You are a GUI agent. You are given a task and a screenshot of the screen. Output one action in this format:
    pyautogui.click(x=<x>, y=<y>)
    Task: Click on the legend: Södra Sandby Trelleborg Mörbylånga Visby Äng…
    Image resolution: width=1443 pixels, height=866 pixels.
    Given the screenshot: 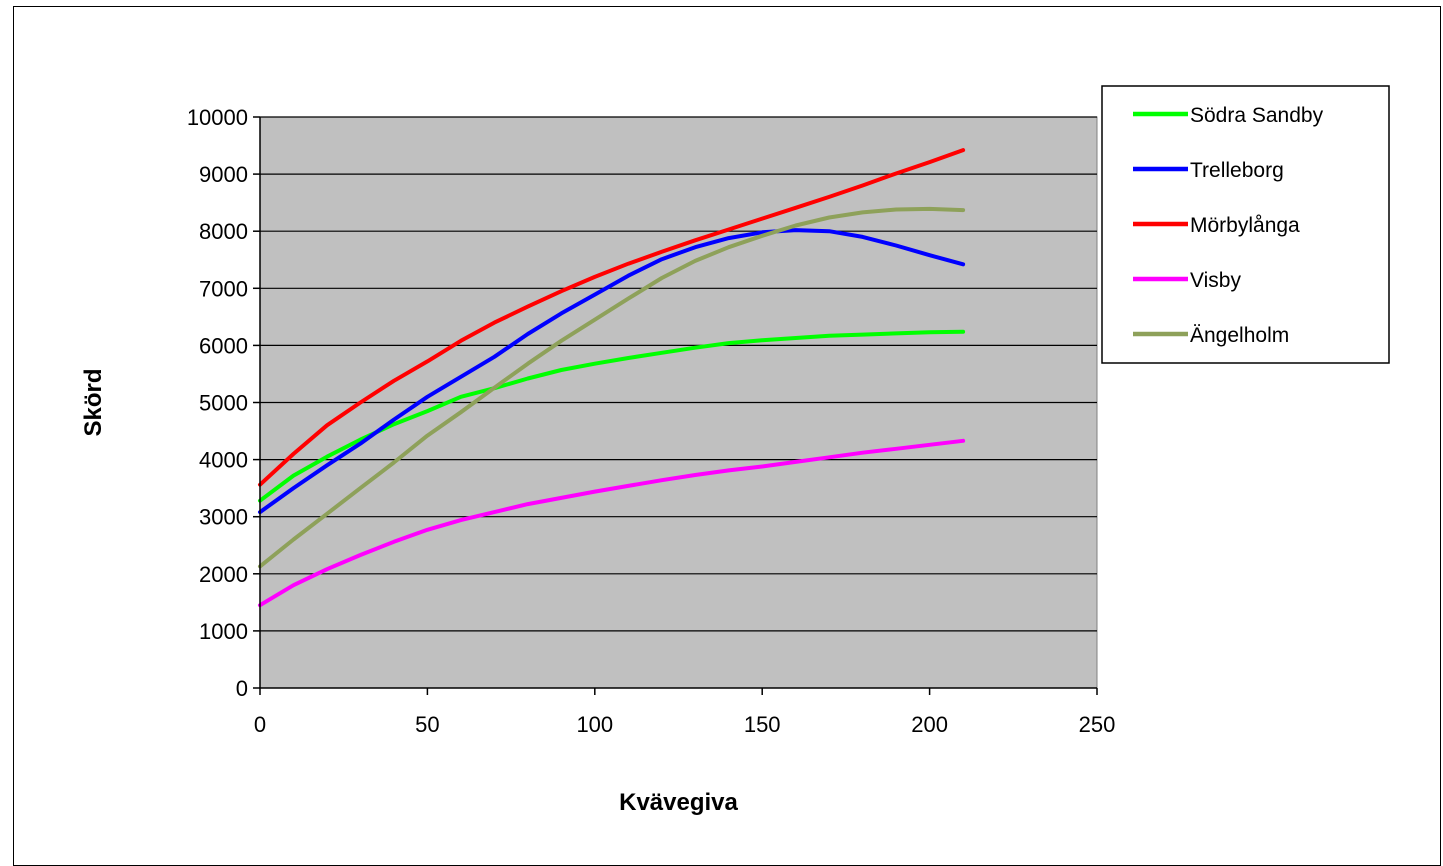 What is the action you would take?
    pyautogui.click(x=1245, y=224)
    